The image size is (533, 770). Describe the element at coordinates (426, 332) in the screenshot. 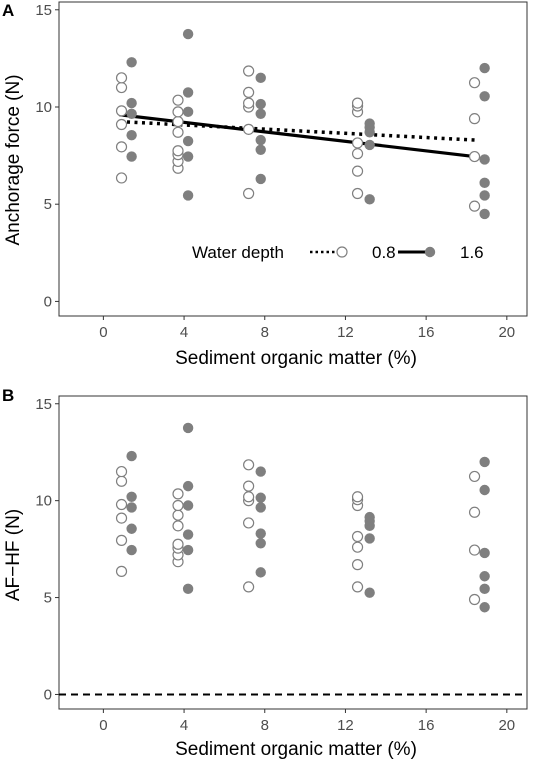

I see `panel-a-x-tick-label: 16` at that location.